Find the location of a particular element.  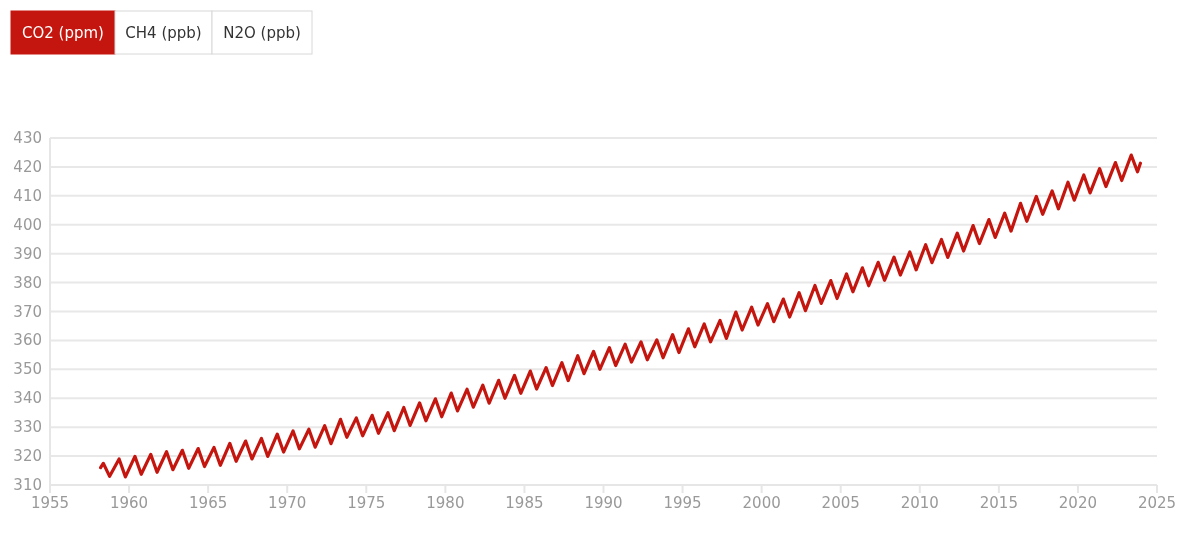

y-tick-label: 390 is located at coordinates (27, 253).